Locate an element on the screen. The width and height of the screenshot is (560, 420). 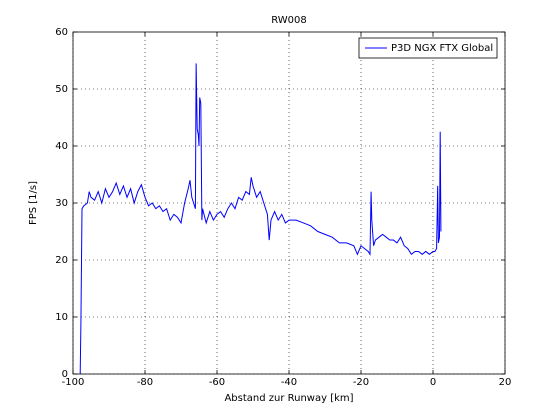
y-tick-label: 0 is located at coordinates (65, 374).